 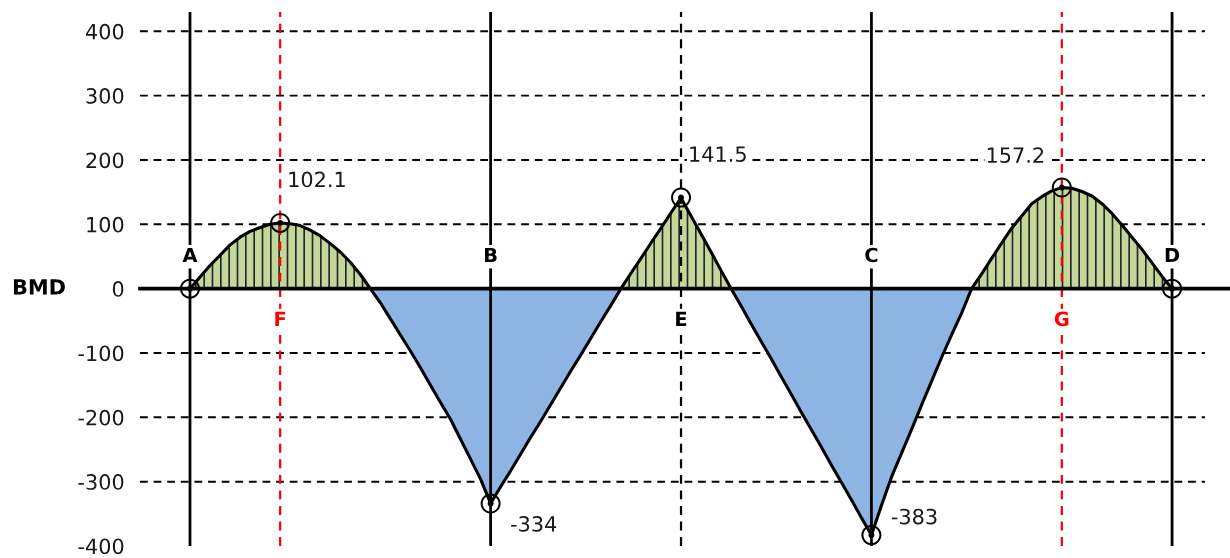 I want to click on y-tick-label: 100, so click(x=105, y=224).